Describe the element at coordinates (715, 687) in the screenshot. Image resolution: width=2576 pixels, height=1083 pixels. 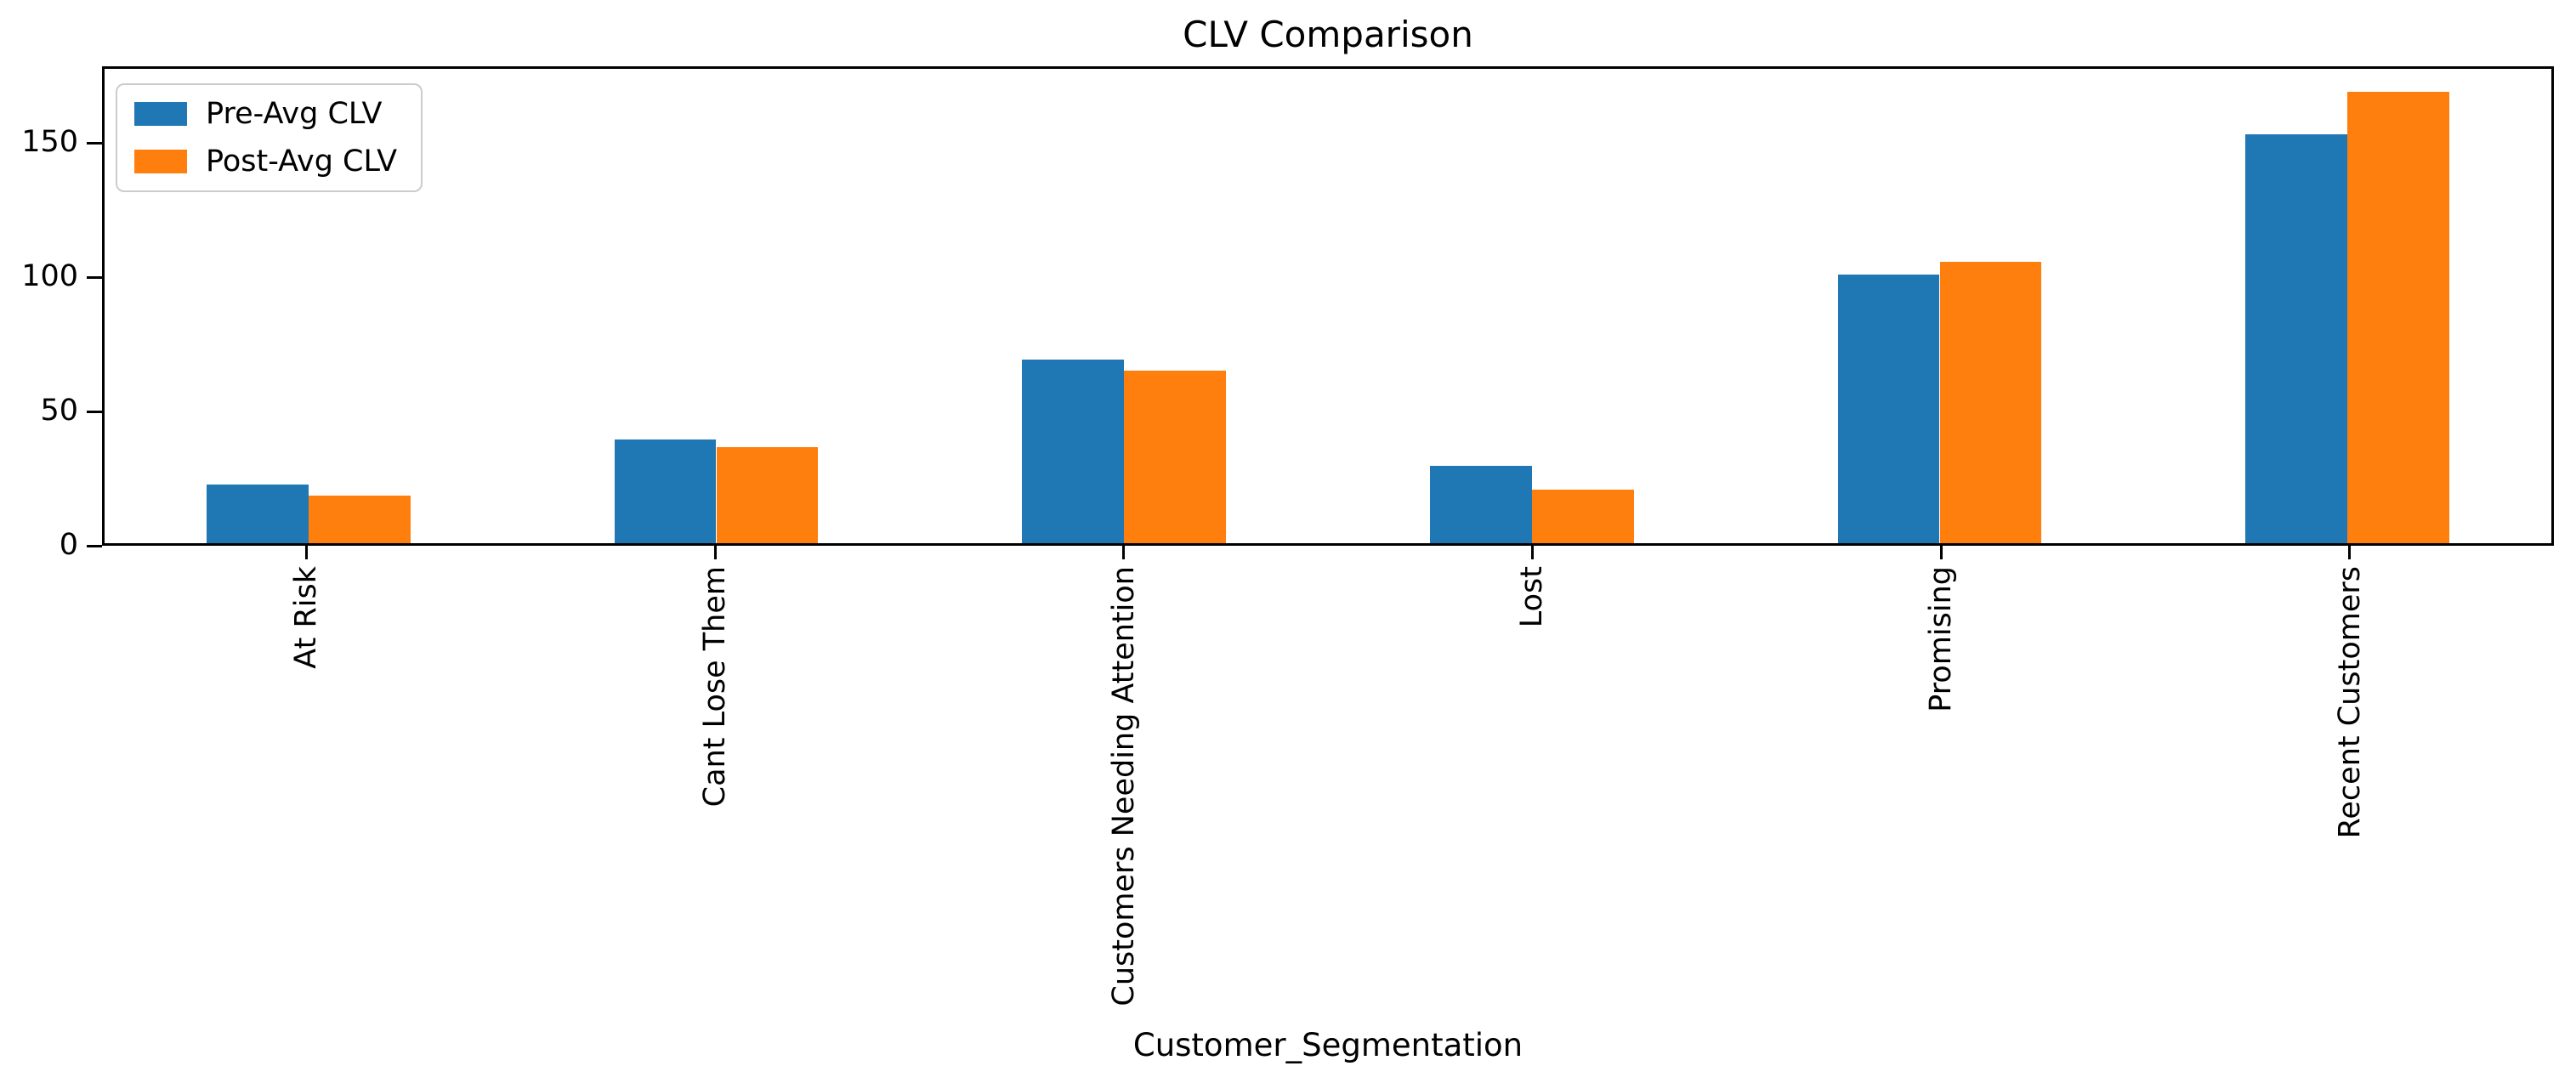
I see `x-tick-label-1: Cant Lose Them` at that location.